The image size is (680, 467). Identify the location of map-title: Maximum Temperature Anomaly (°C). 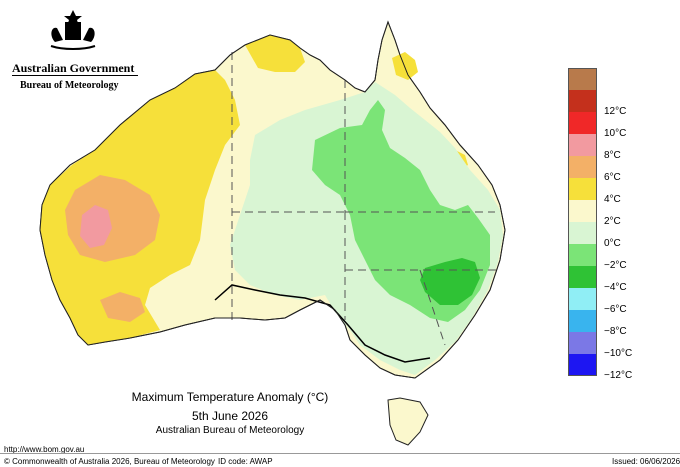
(230, 397).